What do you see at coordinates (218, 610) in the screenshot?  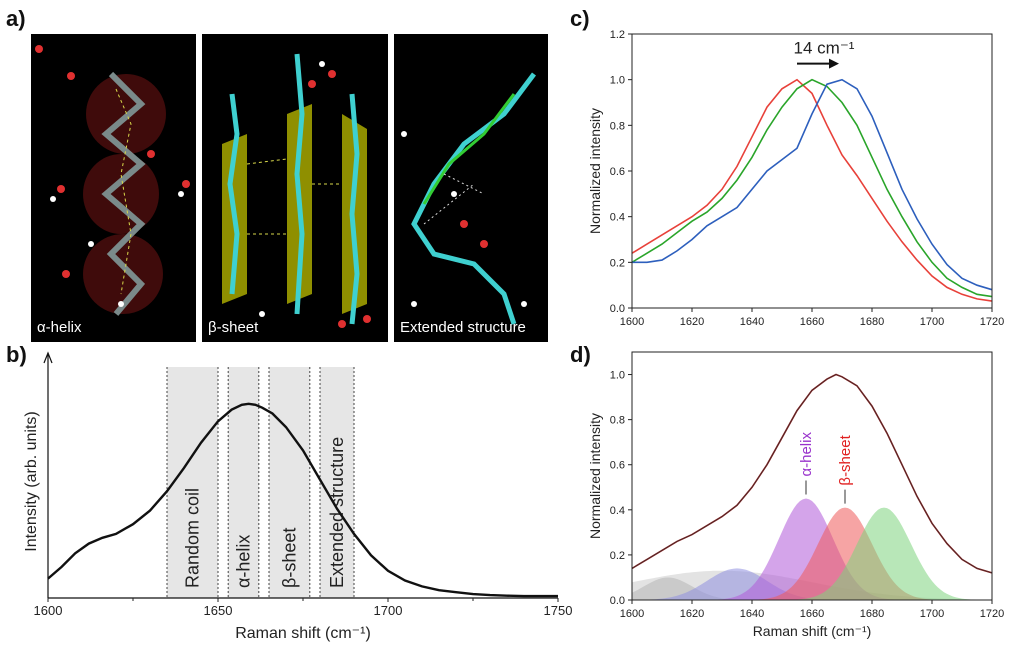 I see `x-tick-label: 1650` at bounding box center [218, 610].